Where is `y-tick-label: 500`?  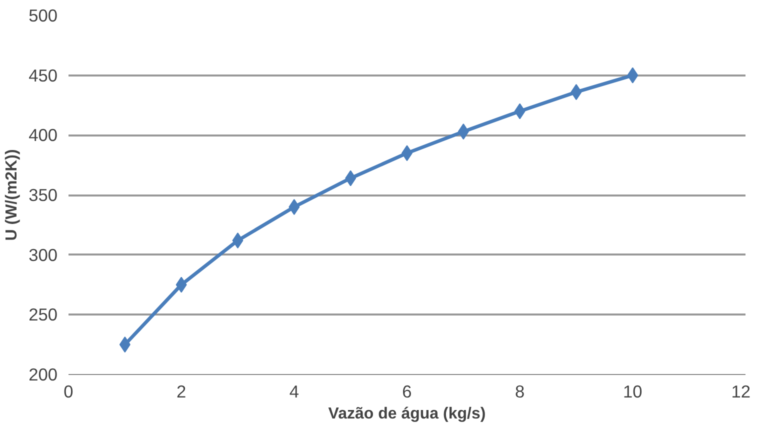
y-tick-label: 500 is located at coordinates (43, 16).